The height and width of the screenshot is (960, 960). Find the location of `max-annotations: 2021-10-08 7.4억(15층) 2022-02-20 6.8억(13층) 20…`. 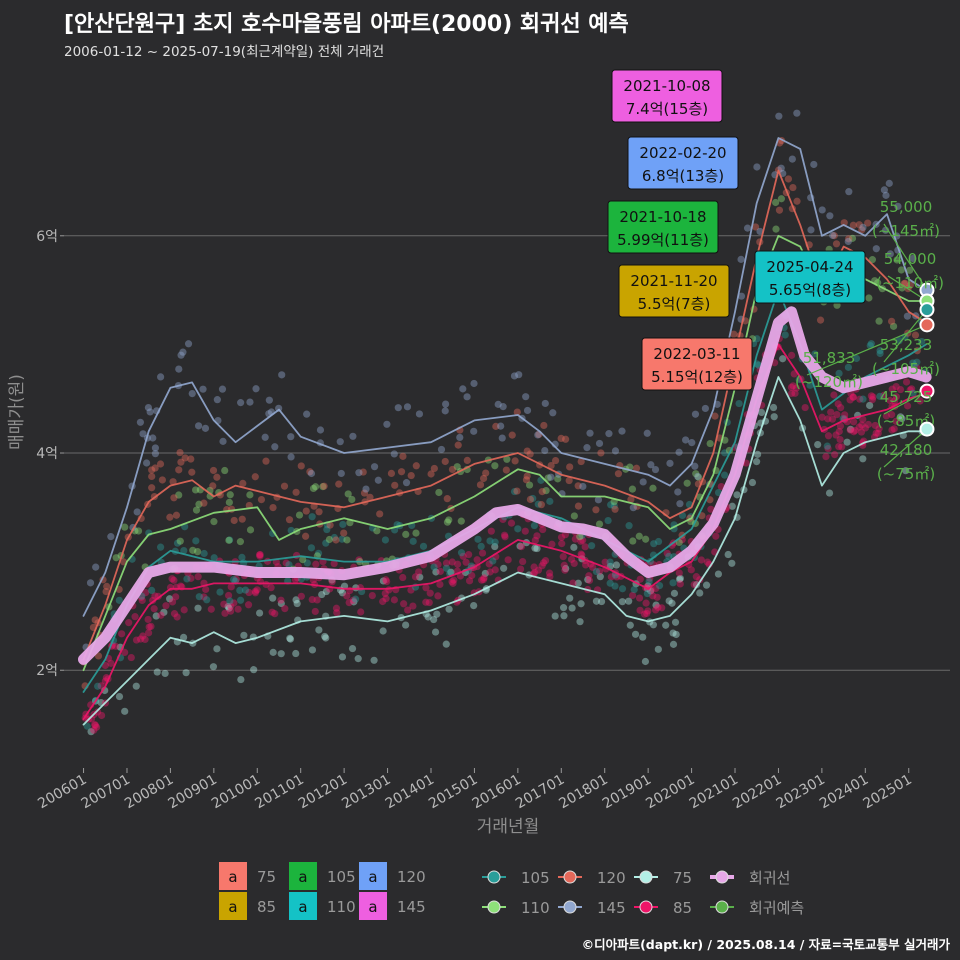

max-annotations: 2021-10-08 7.4억(15층) 2022-02-20 6.8억(13층) 20… is located at coordinates (736, 230).